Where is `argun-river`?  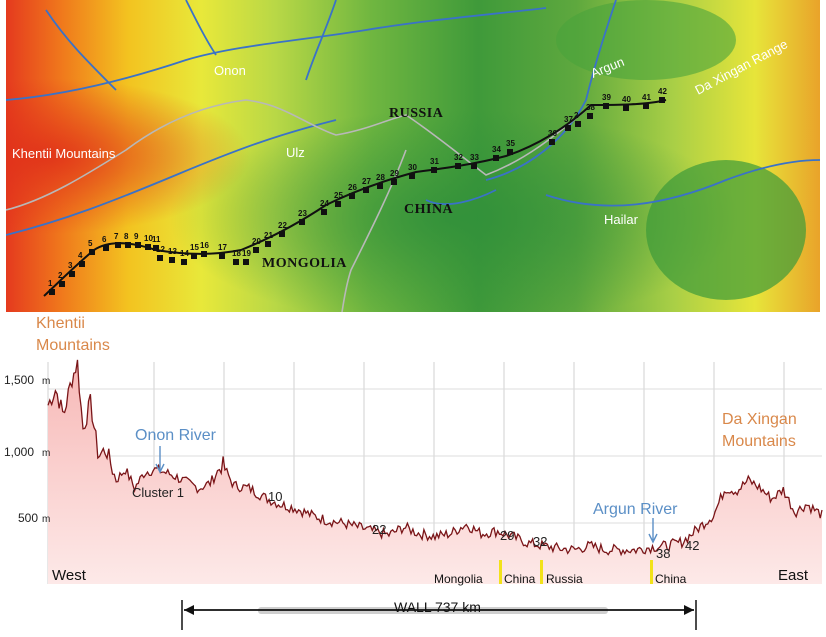
argun-river is located at coordinates (551, 90).